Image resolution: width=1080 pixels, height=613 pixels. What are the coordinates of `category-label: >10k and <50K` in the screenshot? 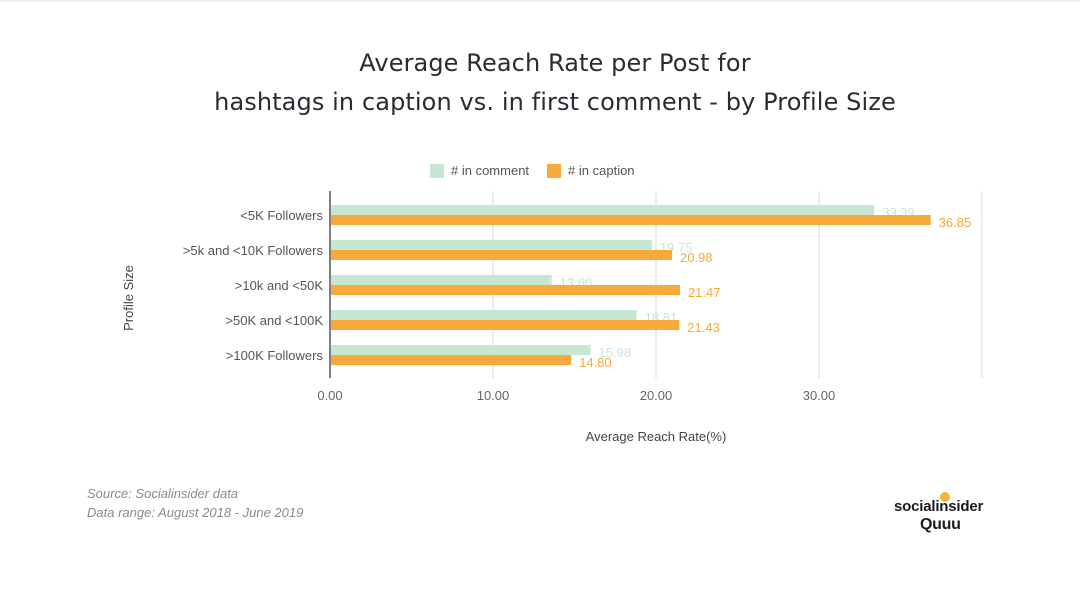 It's located at (279, 285).